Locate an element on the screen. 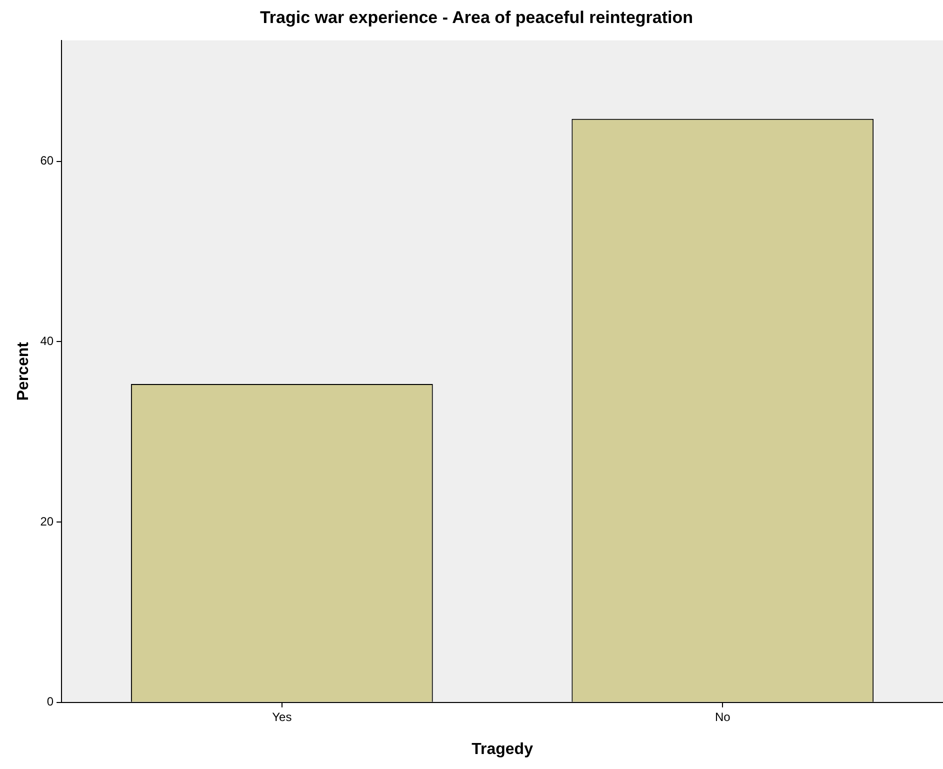  y-axis-title: Percent is located at coordinates (23, 371).